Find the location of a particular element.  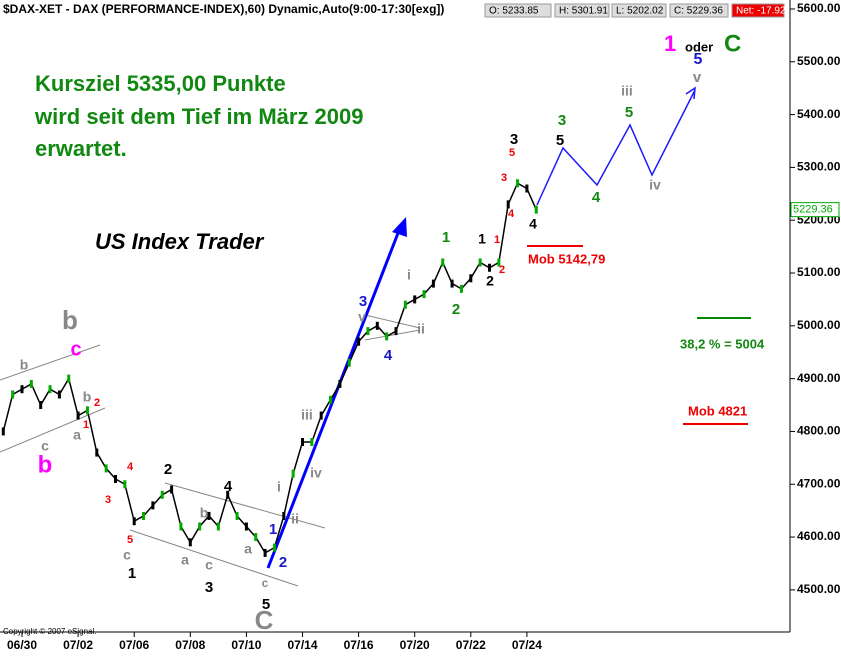

last-price: 5229.36 is located at coordinates (813, 210).